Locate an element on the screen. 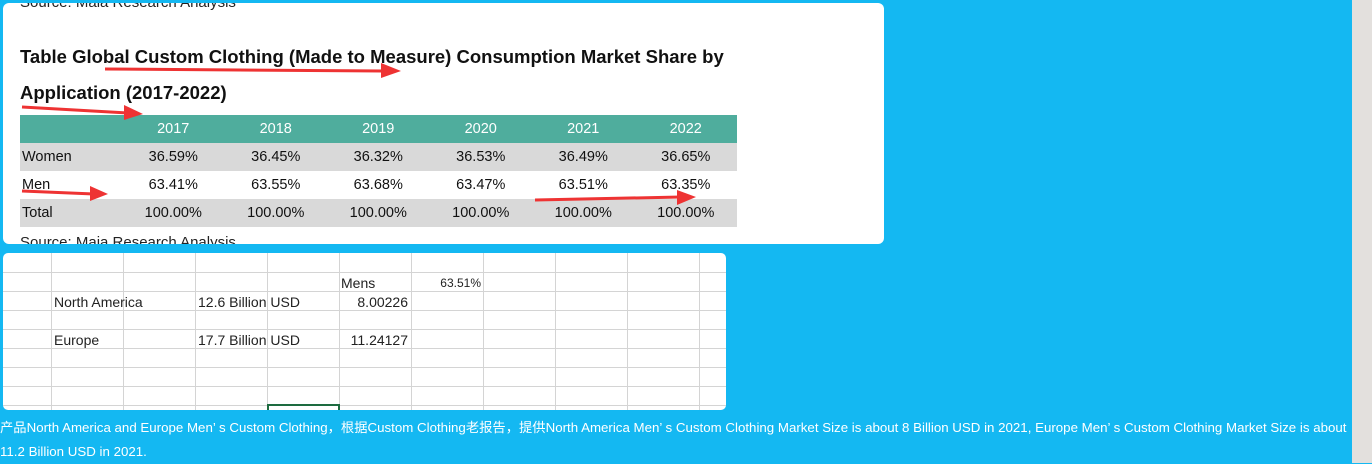 Image resolution: width=1372 pixels, height=464 pixels. cell-market-size: 12.6 Billion USD is located at coordinates (249, 302).